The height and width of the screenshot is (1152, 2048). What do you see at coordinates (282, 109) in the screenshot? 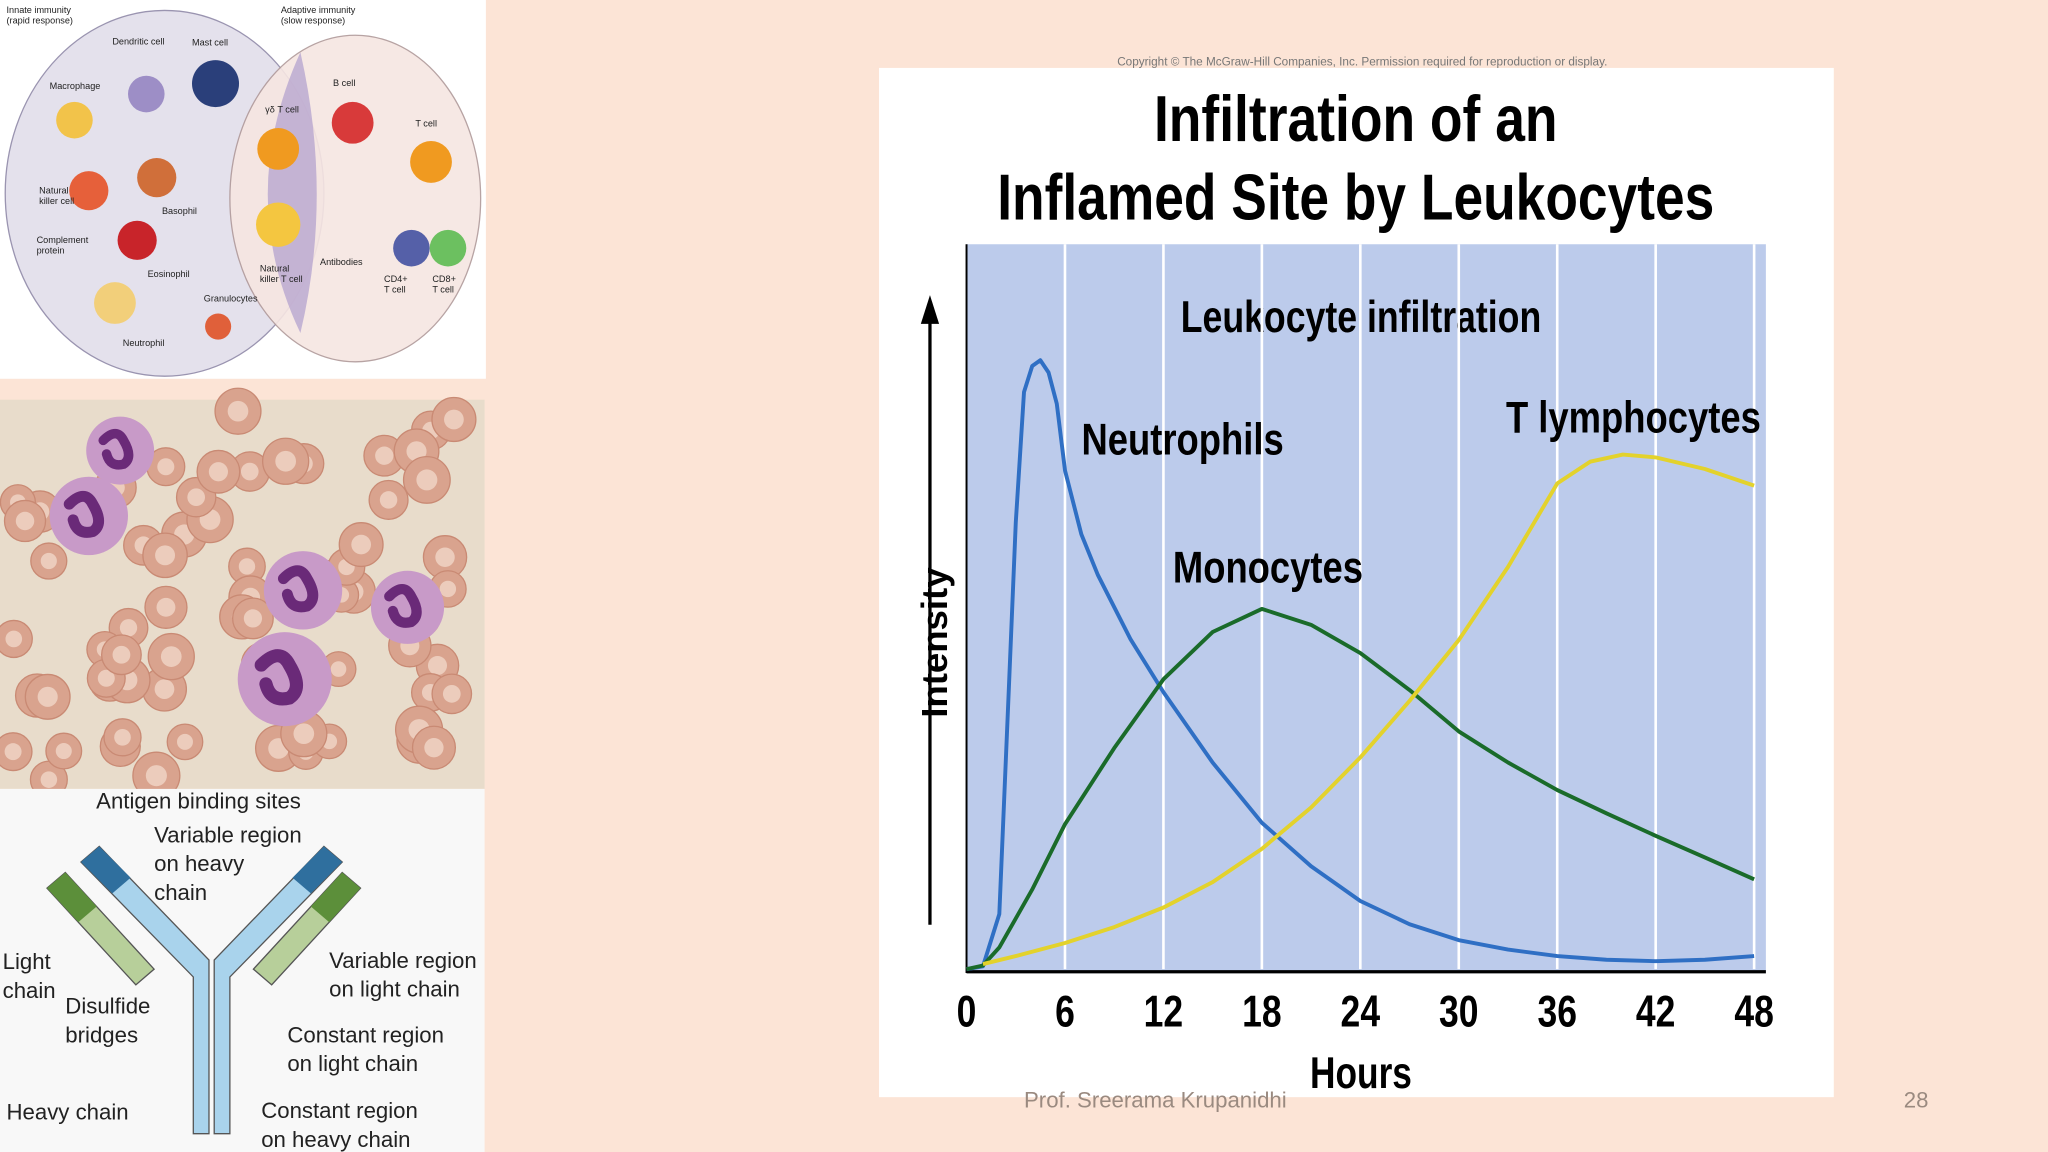
I see `figure-label: γδ T cell` at bounding box center [282, 109].